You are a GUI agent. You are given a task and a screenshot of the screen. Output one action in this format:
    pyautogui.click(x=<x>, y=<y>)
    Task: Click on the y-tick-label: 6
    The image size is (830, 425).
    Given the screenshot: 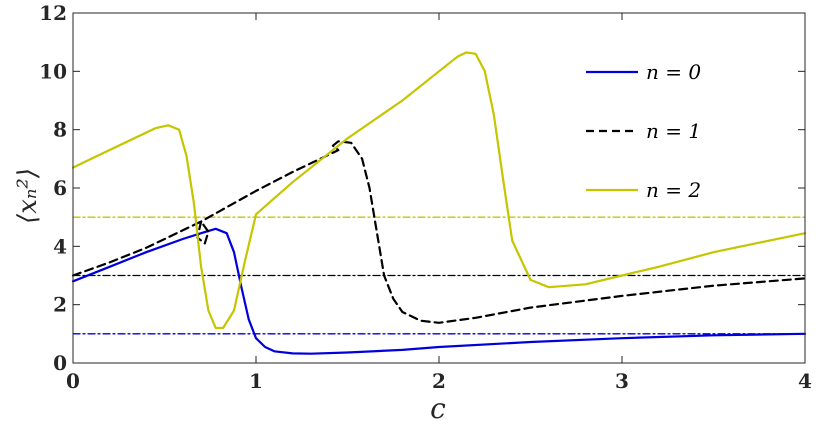 What is the action you would take?
    pyautogui.click(x=60, y=188)
    